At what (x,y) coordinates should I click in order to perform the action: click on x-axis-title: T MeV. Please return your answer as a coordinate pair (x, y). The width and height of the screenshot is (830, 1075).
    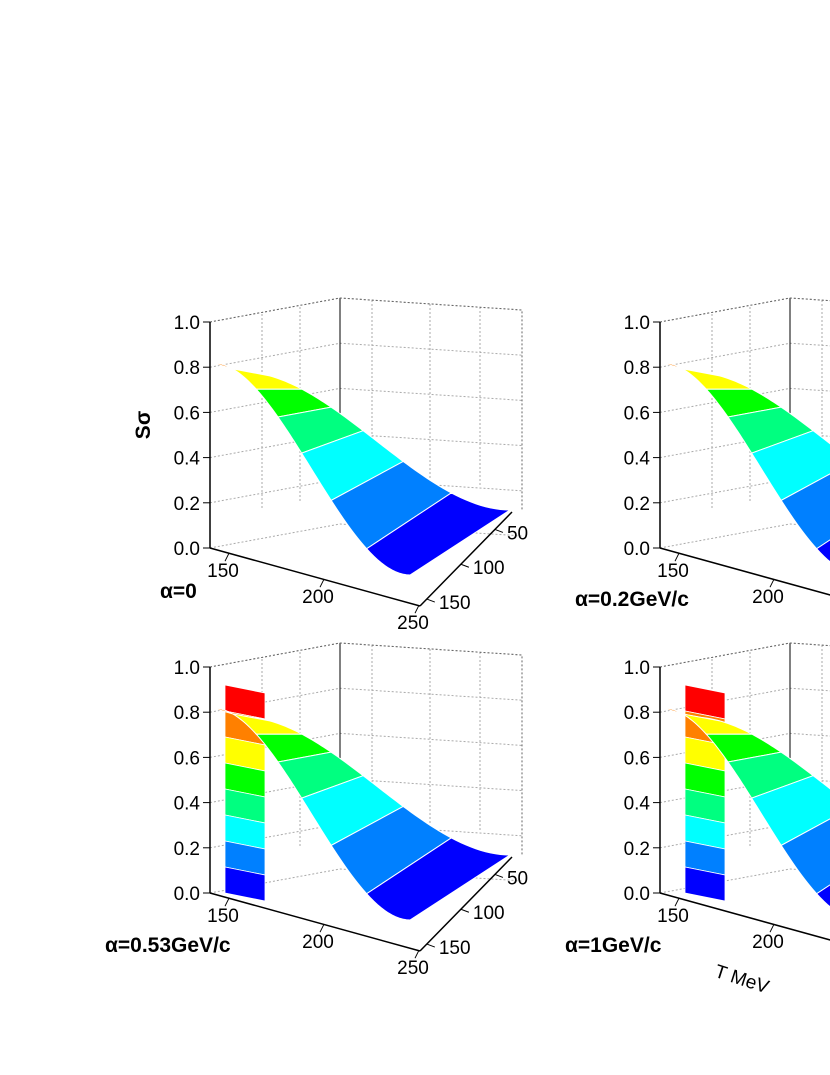
    Looking at the image, I should click on (742, 979).